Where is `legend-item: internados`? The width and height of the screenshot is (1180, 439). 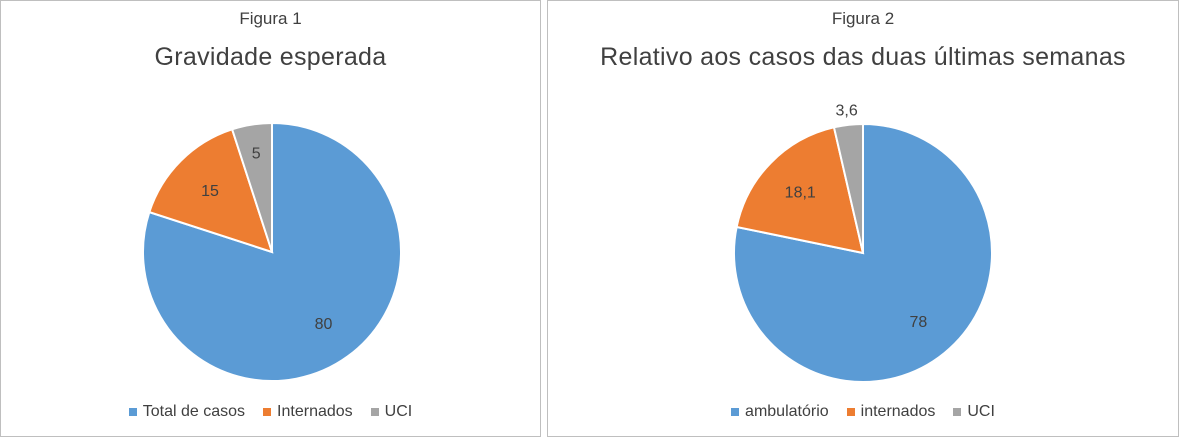 legend-item: internados is located at coordinates (891, 412).